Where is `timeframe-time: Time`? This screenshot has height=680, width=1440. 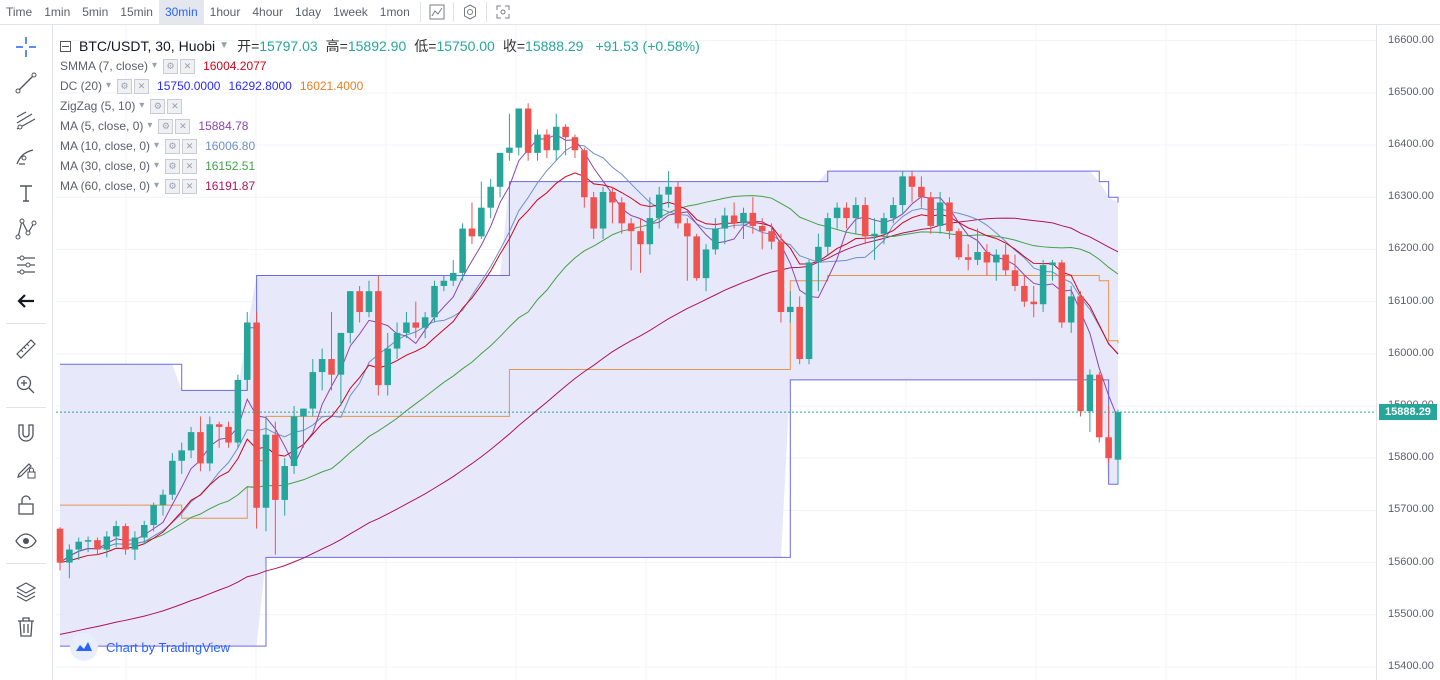
timeframe-time: Time is located at coordinates (19, 12).